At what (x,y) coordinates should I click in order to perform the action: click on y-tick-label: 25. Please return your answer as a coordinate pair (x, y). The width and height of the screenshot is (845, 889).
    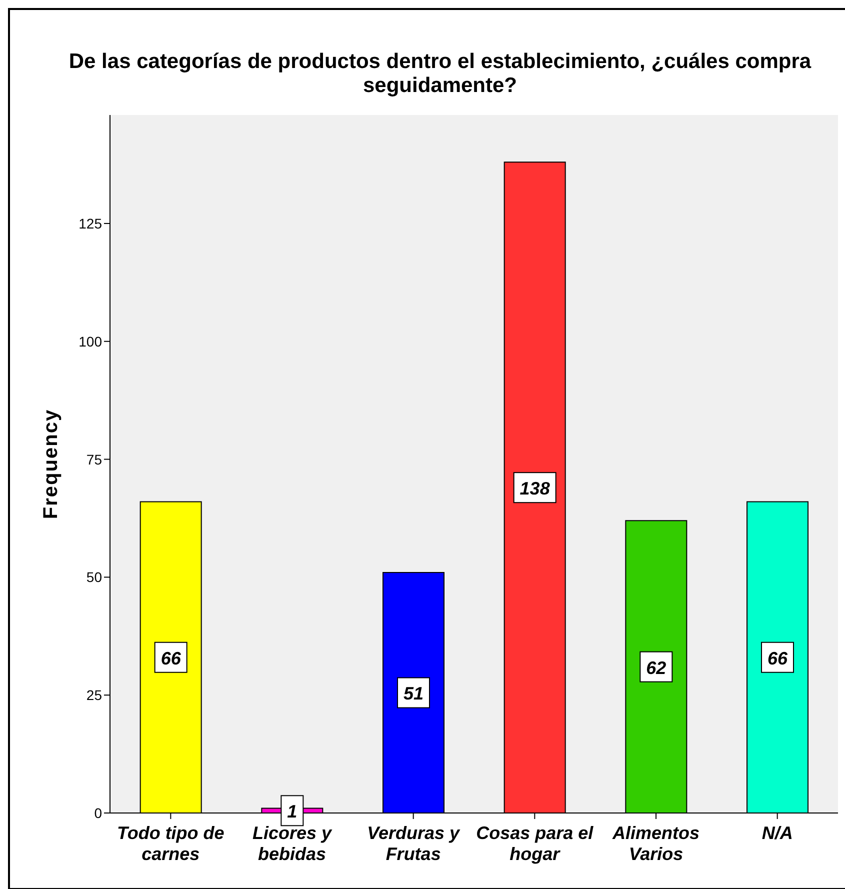
    Looking at the image, I should click on (94, 695).